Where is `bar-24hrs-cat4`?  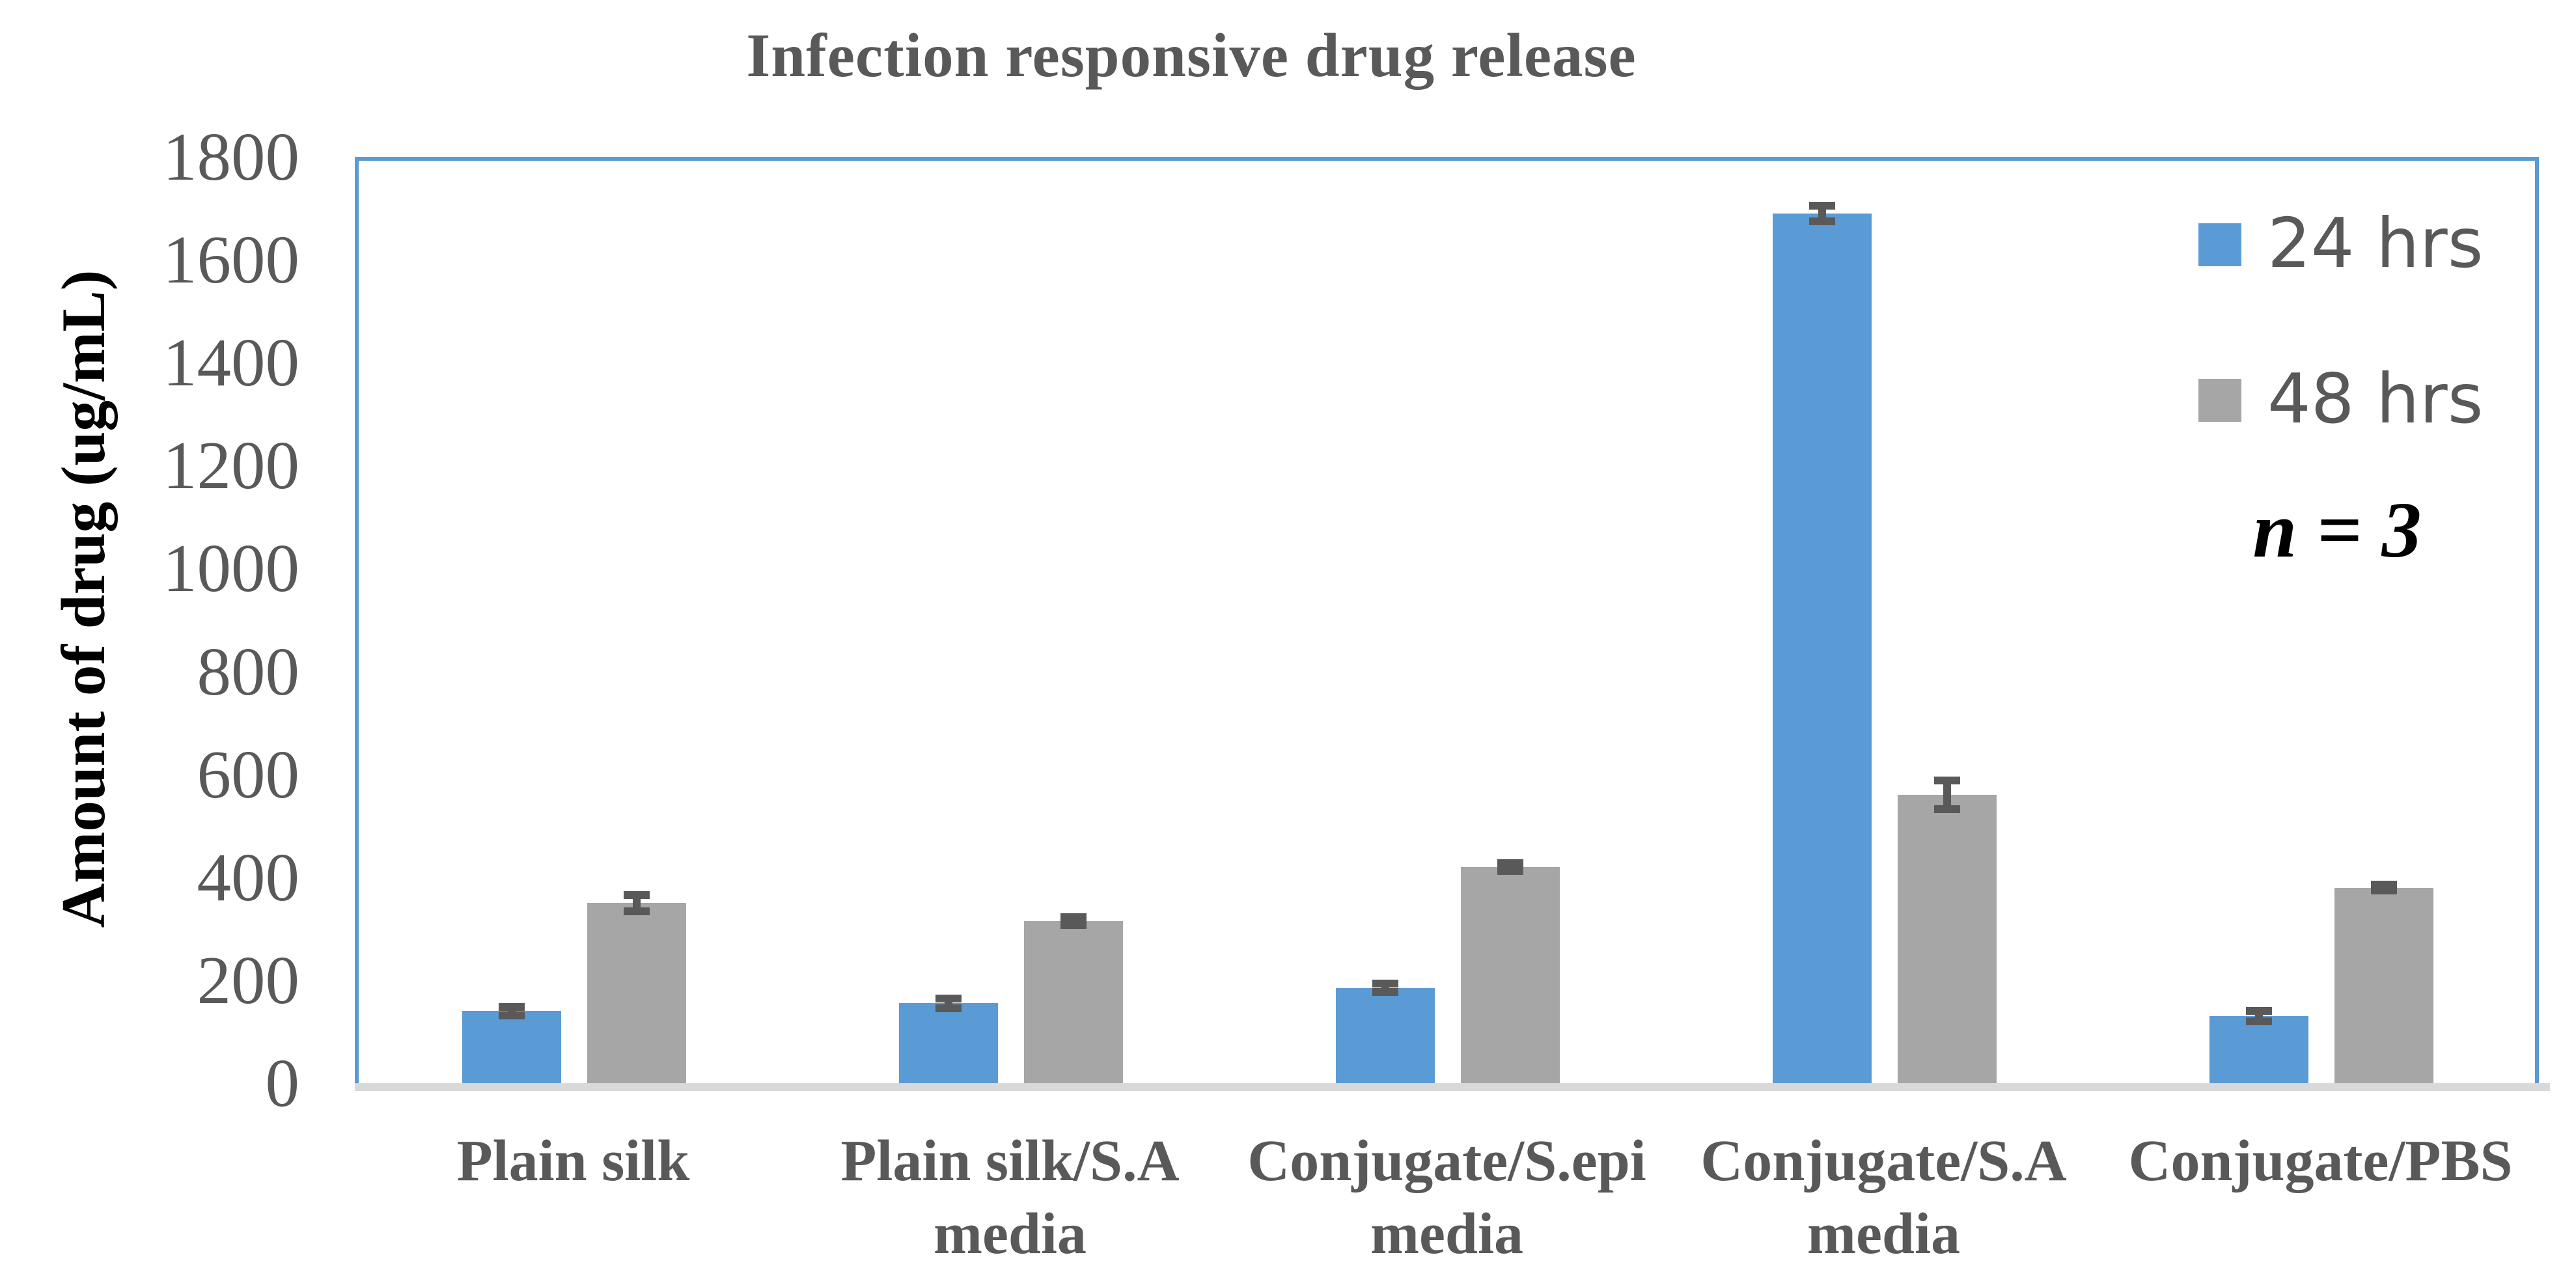
bar-24hrs-cat4 is located at coordinates (2258, 1049).